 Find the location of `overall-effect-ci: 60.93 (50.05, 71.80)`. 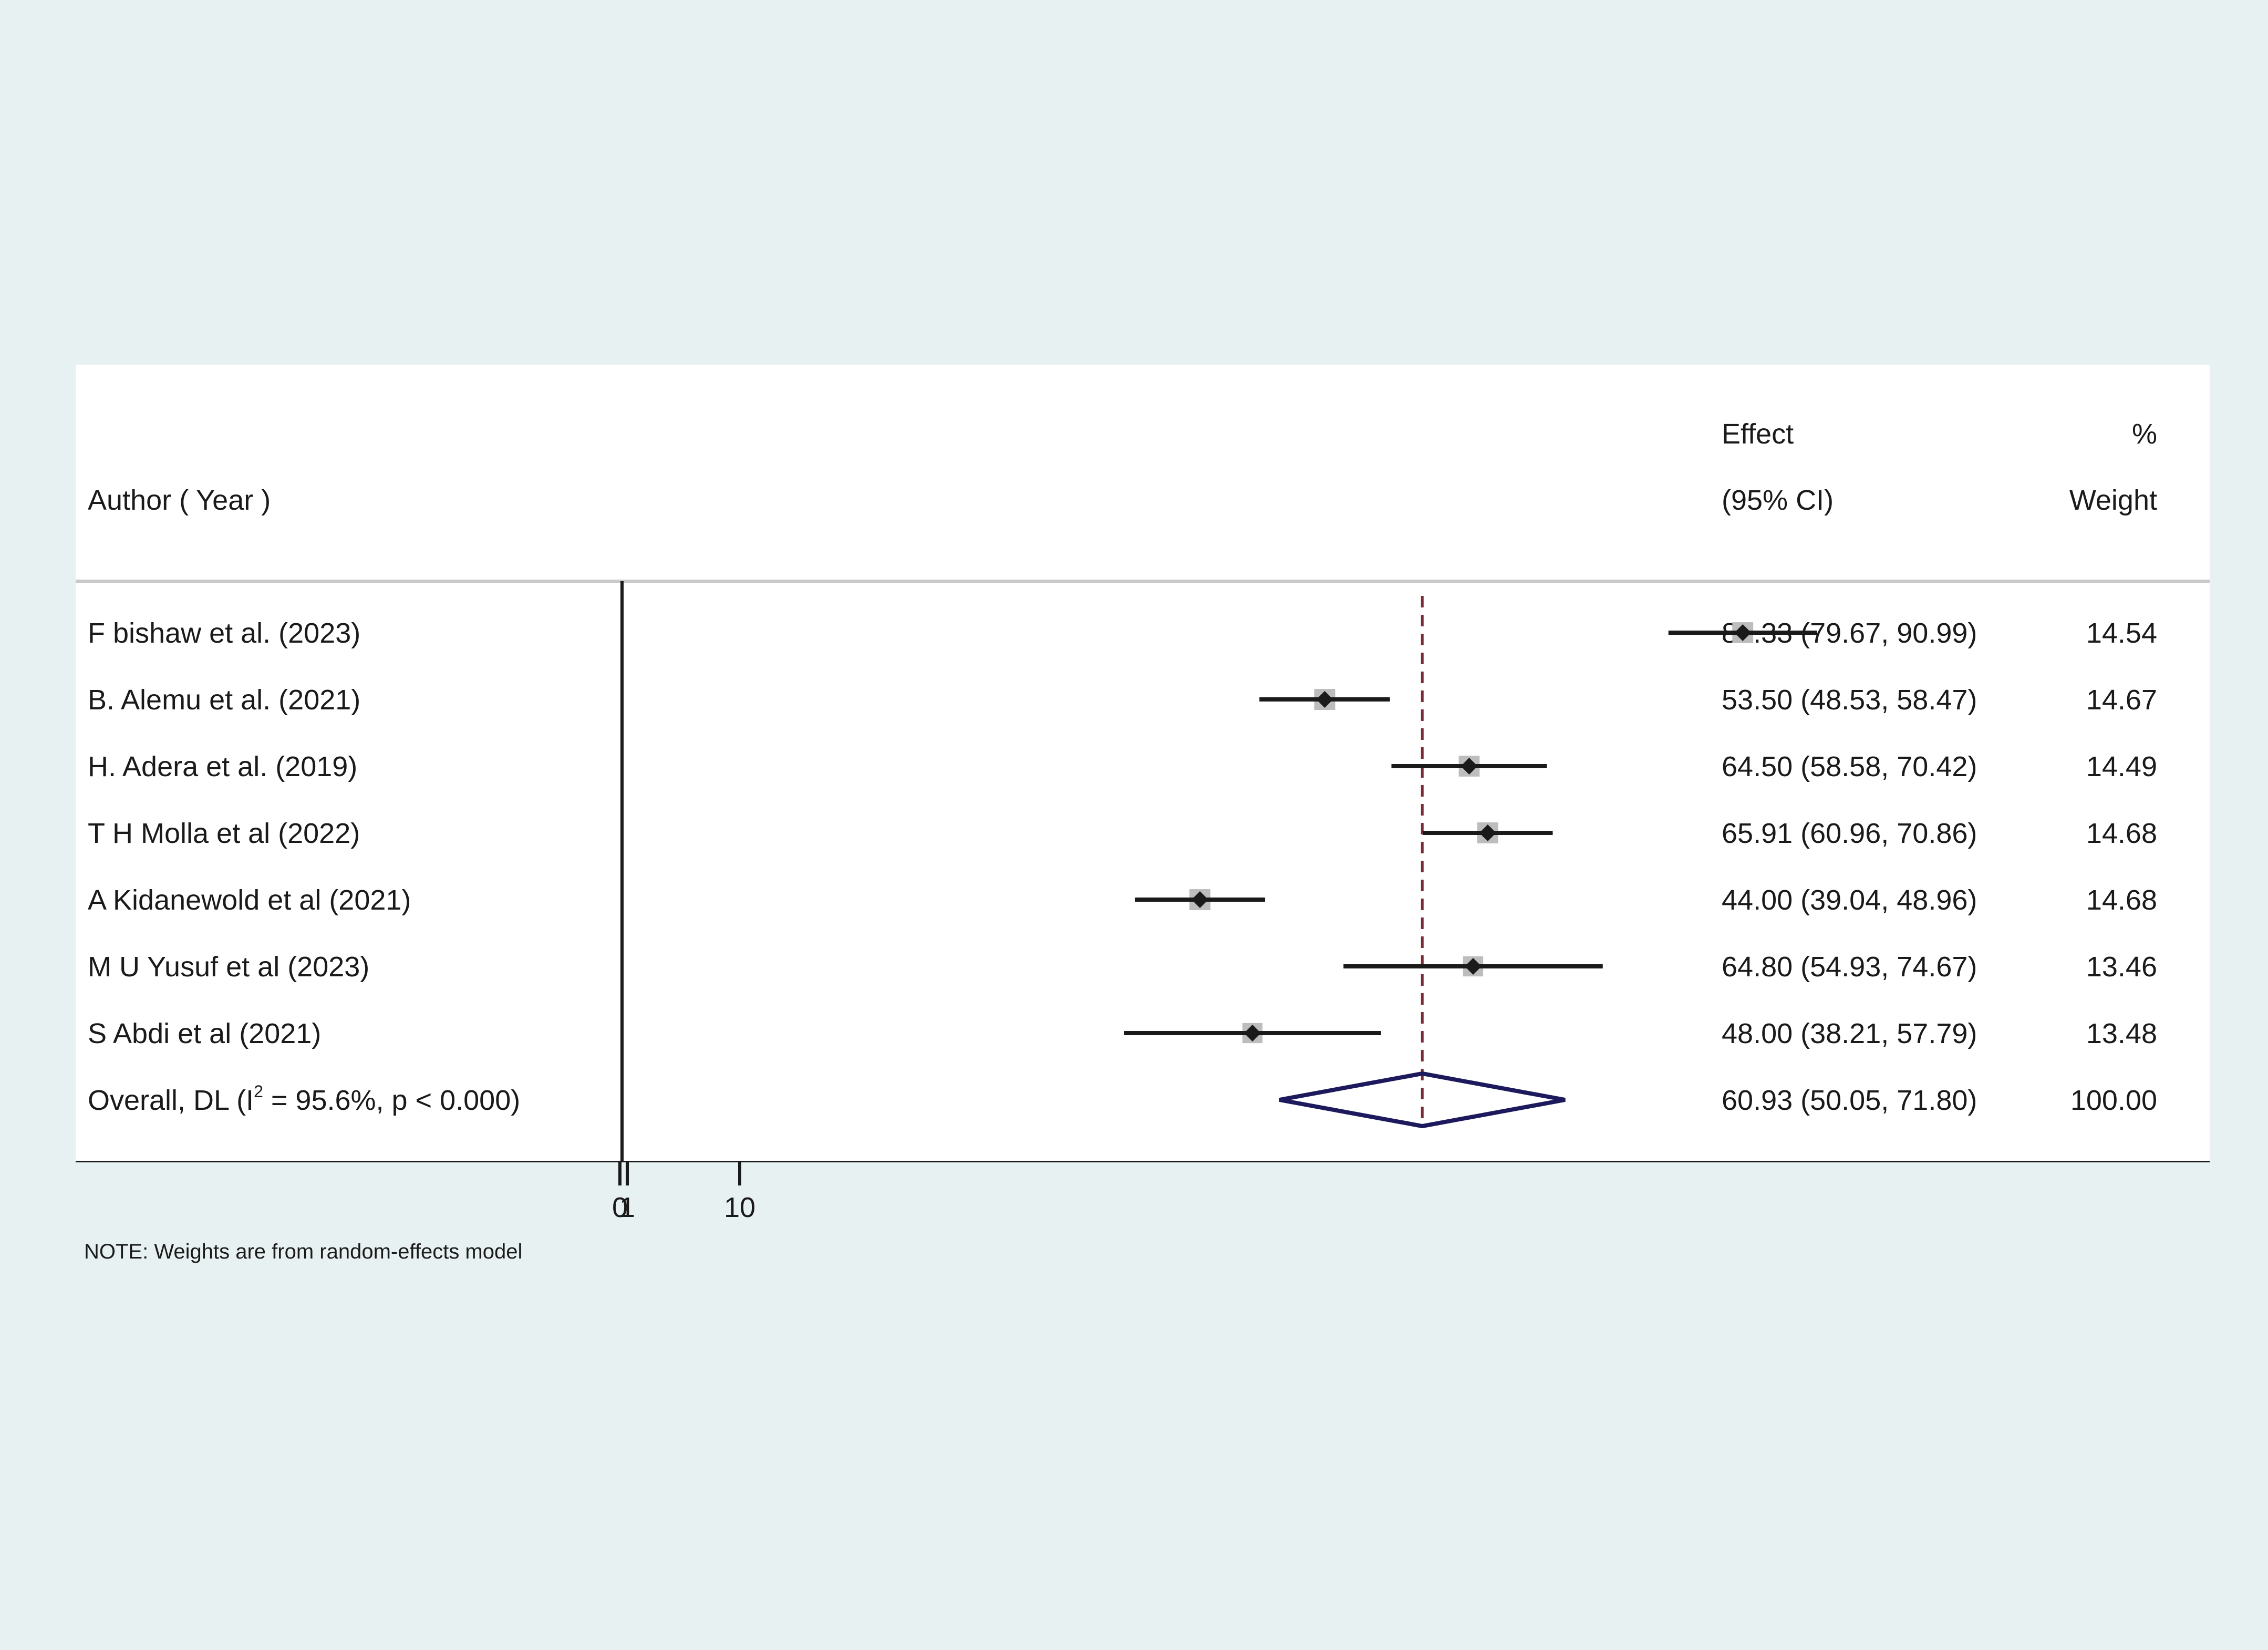

overall-effect-ci: 60.93 (50.05, 71.80) is located at coordinates (1849, 1100).